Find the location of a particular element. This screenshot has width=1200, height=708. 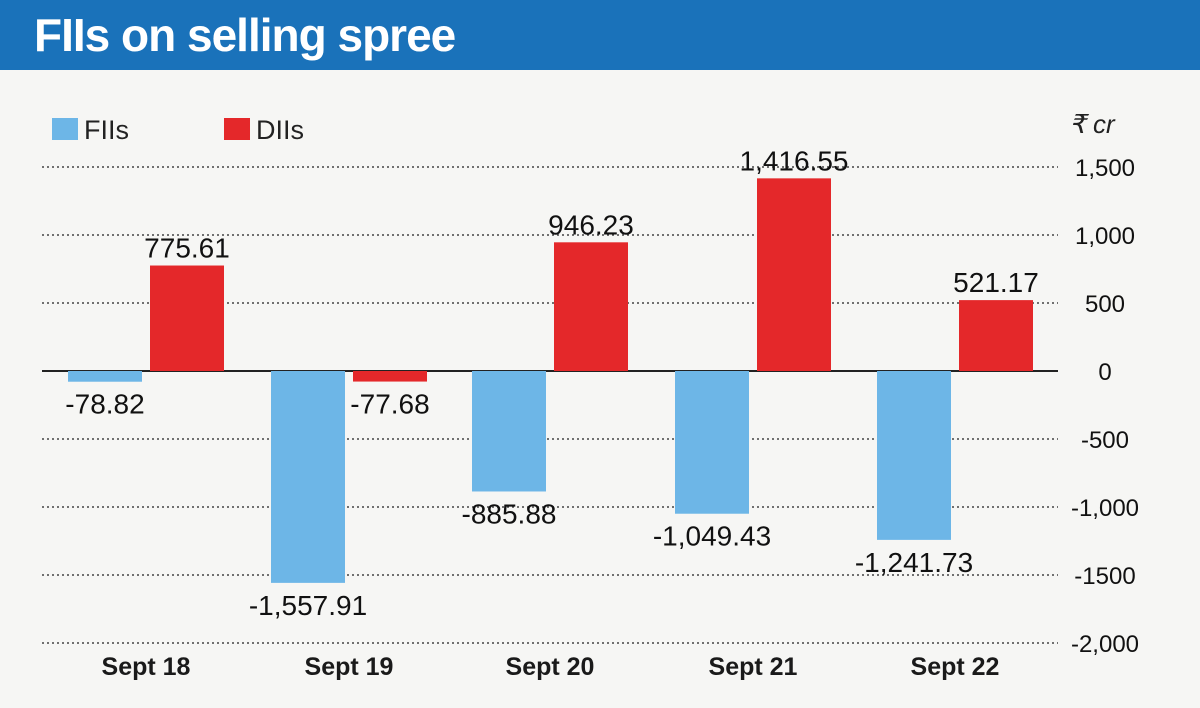

data-label-fiis: -885.88 is located at coordinates (509, 513).